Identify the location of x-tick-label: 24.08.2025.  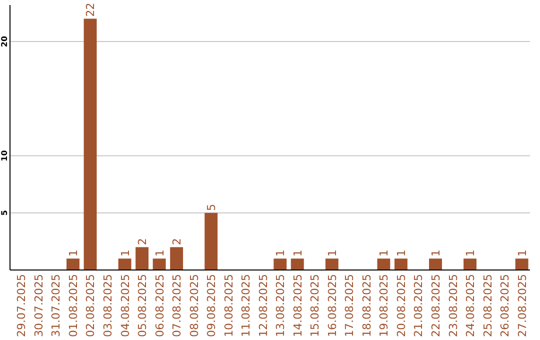
(471, 305).